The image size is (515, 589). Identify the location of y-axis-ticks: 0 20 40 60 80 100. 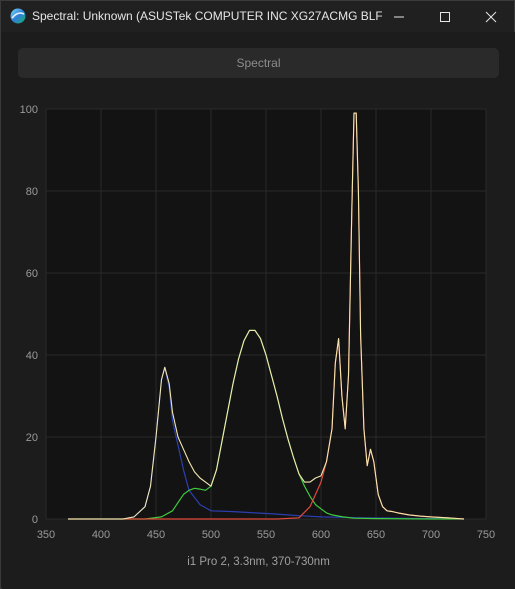
(29, 315).